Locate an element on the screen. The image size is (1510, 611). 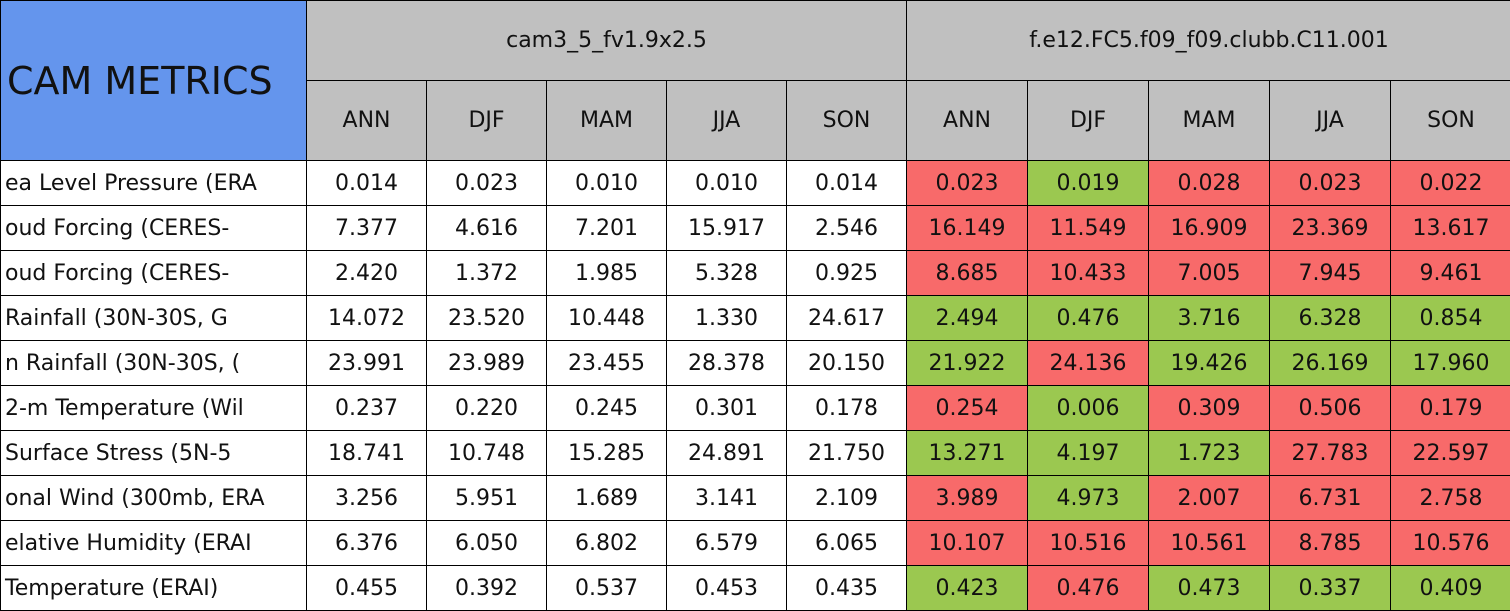
metric-value: 11.549 is located at coordinates (1088, 228).